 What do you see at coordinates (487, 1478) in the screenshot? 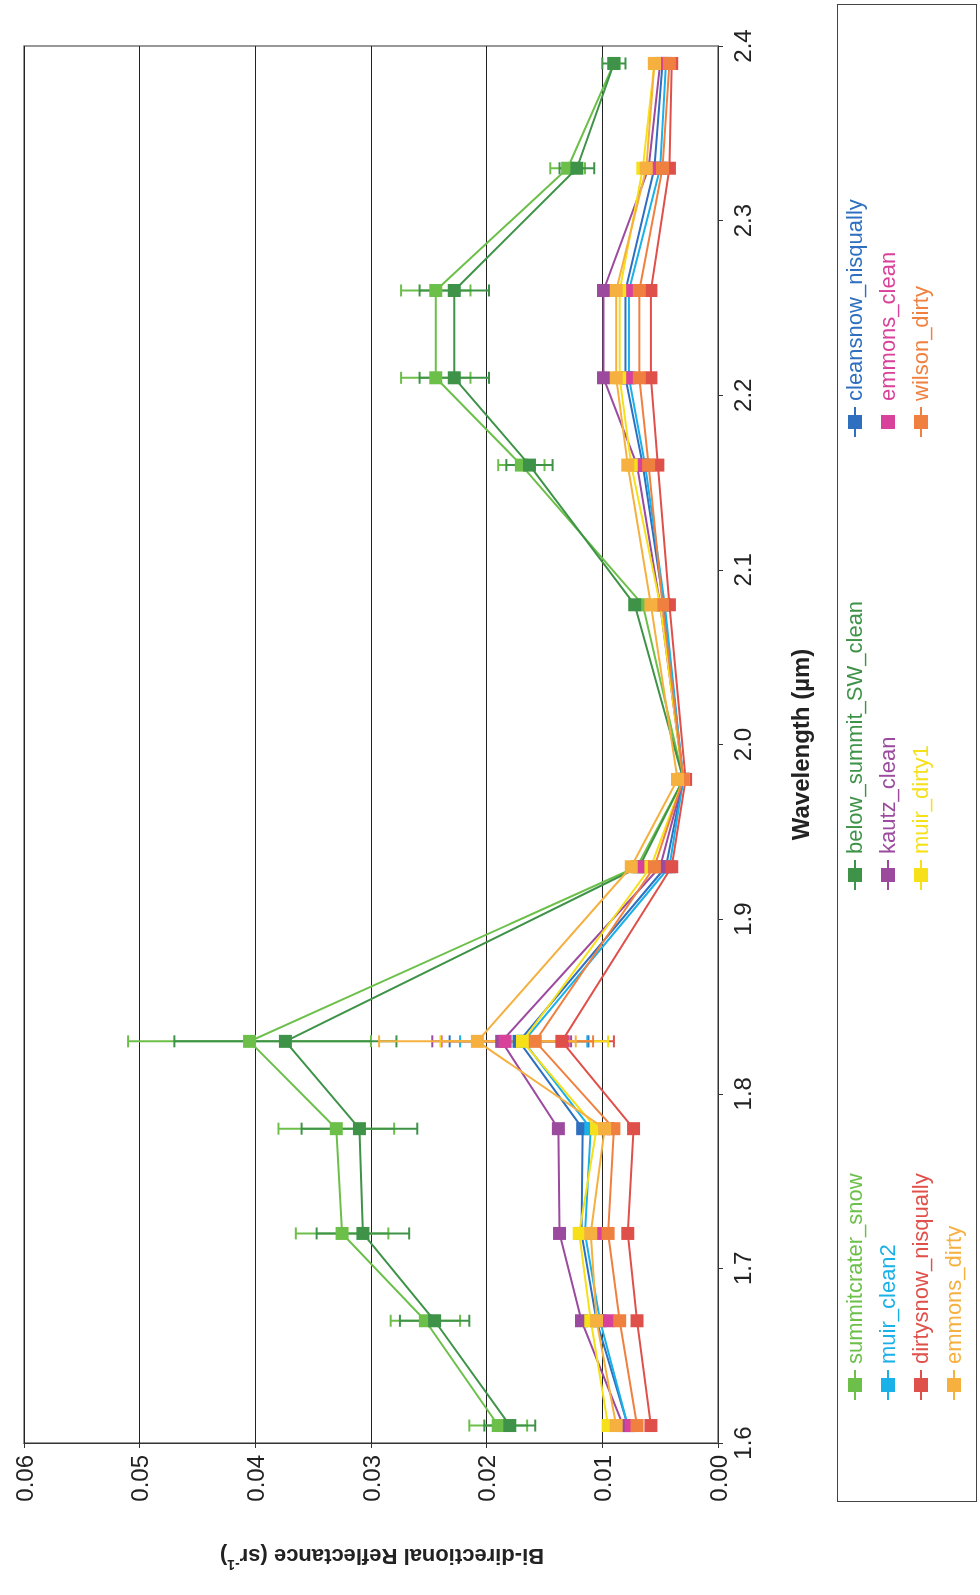
I see `x-tick-label: 0.02` at bounding box center [487, 1478].